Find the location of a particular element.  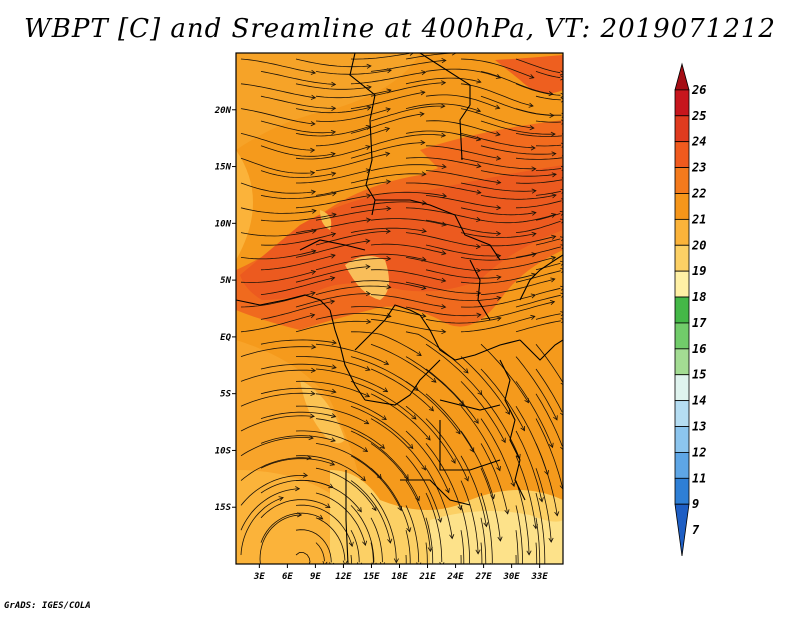

y-tick-label: 15S is located at coordinates (223, 508).